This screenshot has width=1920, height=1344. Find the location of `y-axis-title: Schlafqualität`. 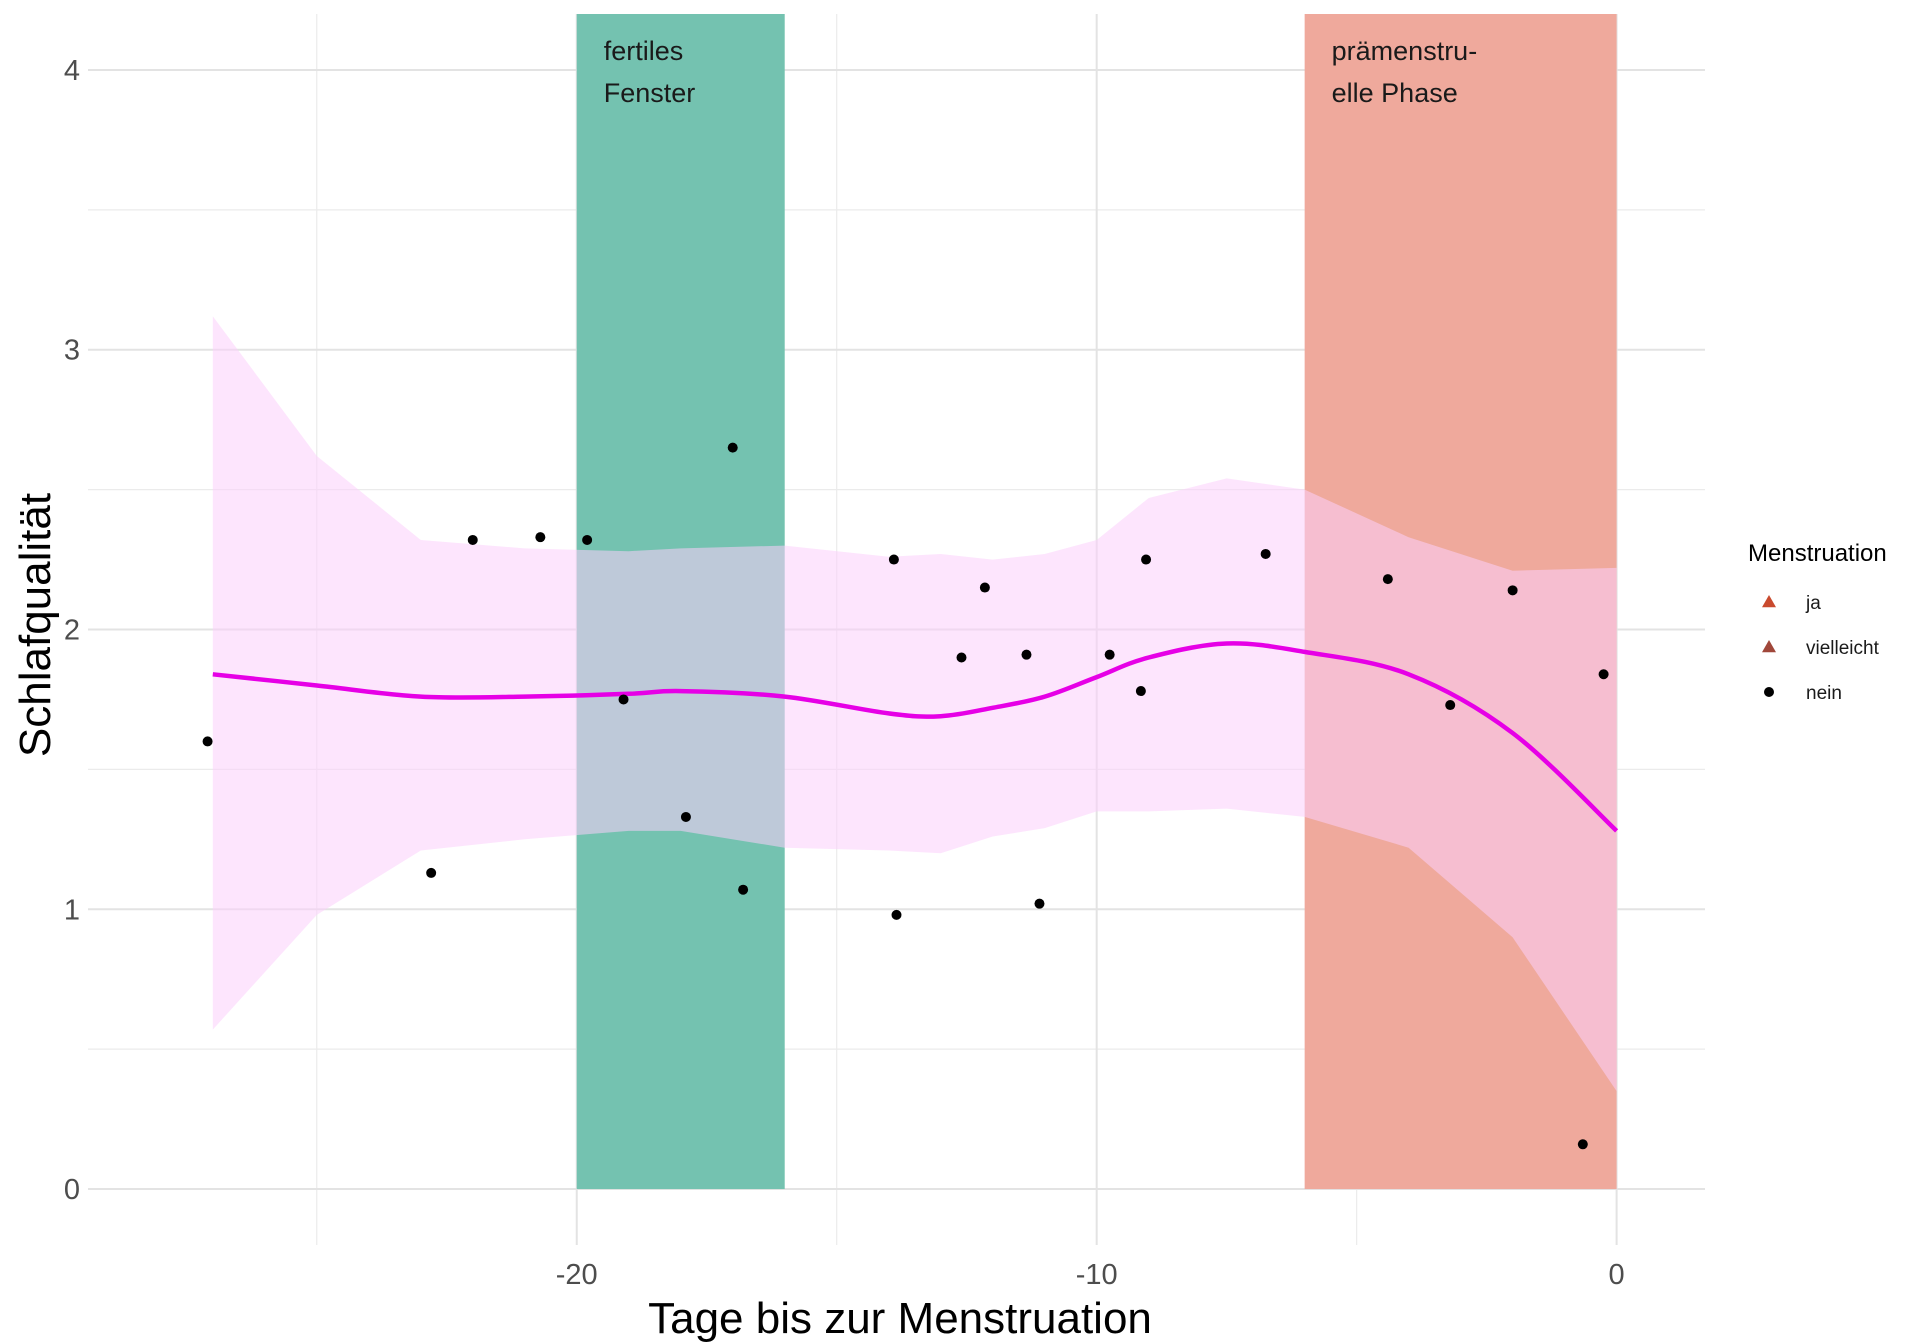

y-axis-title: Schlafqualität is located at coordinates (35, 625).